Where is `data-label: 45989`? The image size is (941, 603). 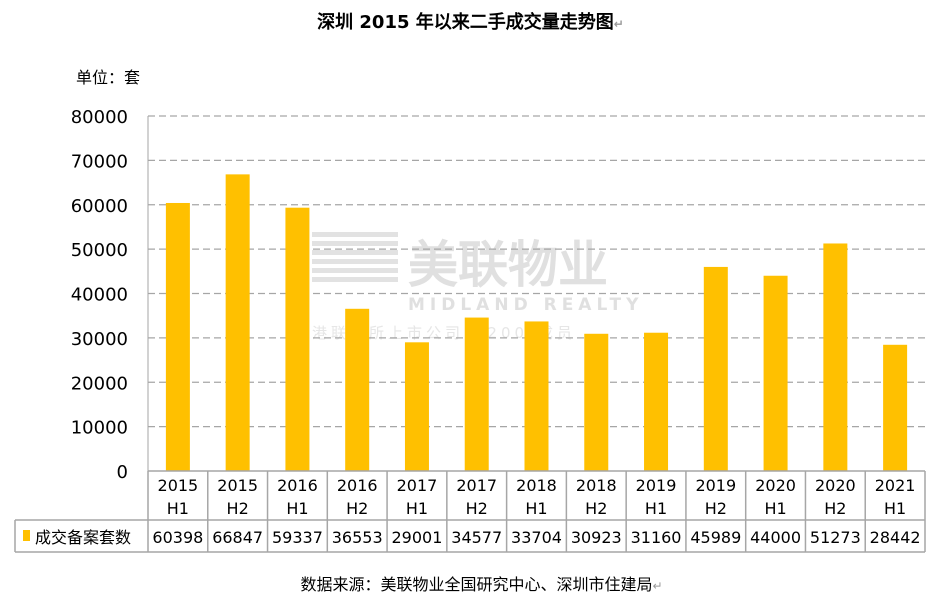
data-label: 45989 is located at coordinates (715, 537).